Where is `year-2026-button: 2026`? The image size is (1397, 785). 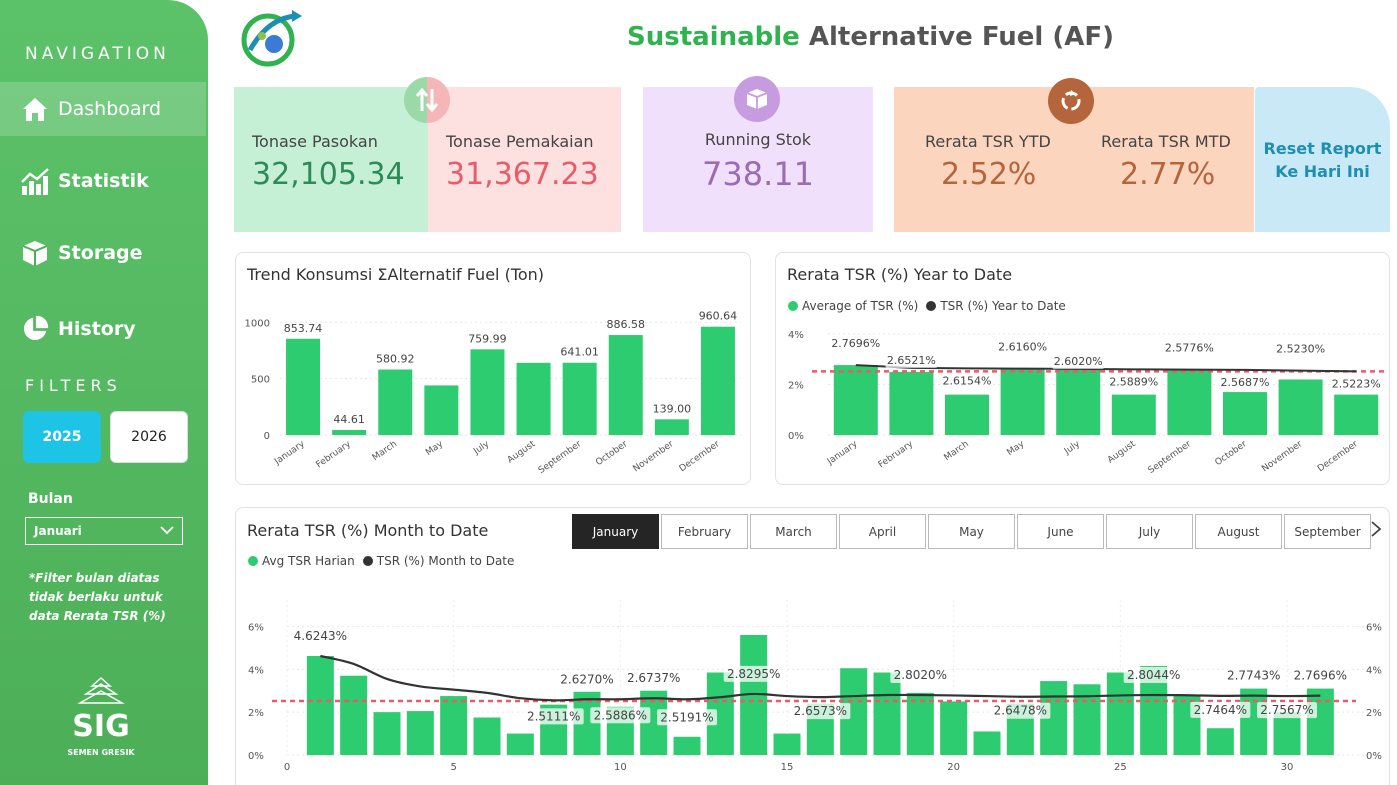 year-2026-button: 2026 is located at coordinates (149, 437).